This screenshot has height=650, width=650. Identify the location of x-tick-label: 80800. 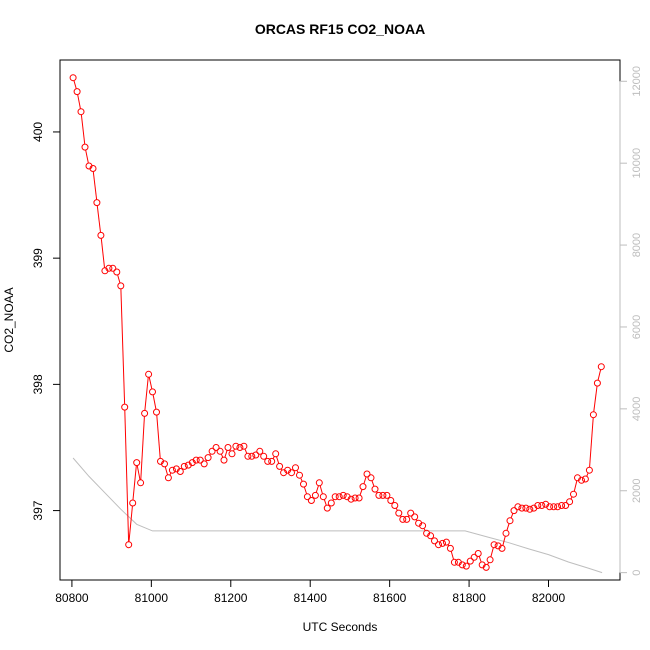
(72, 598).